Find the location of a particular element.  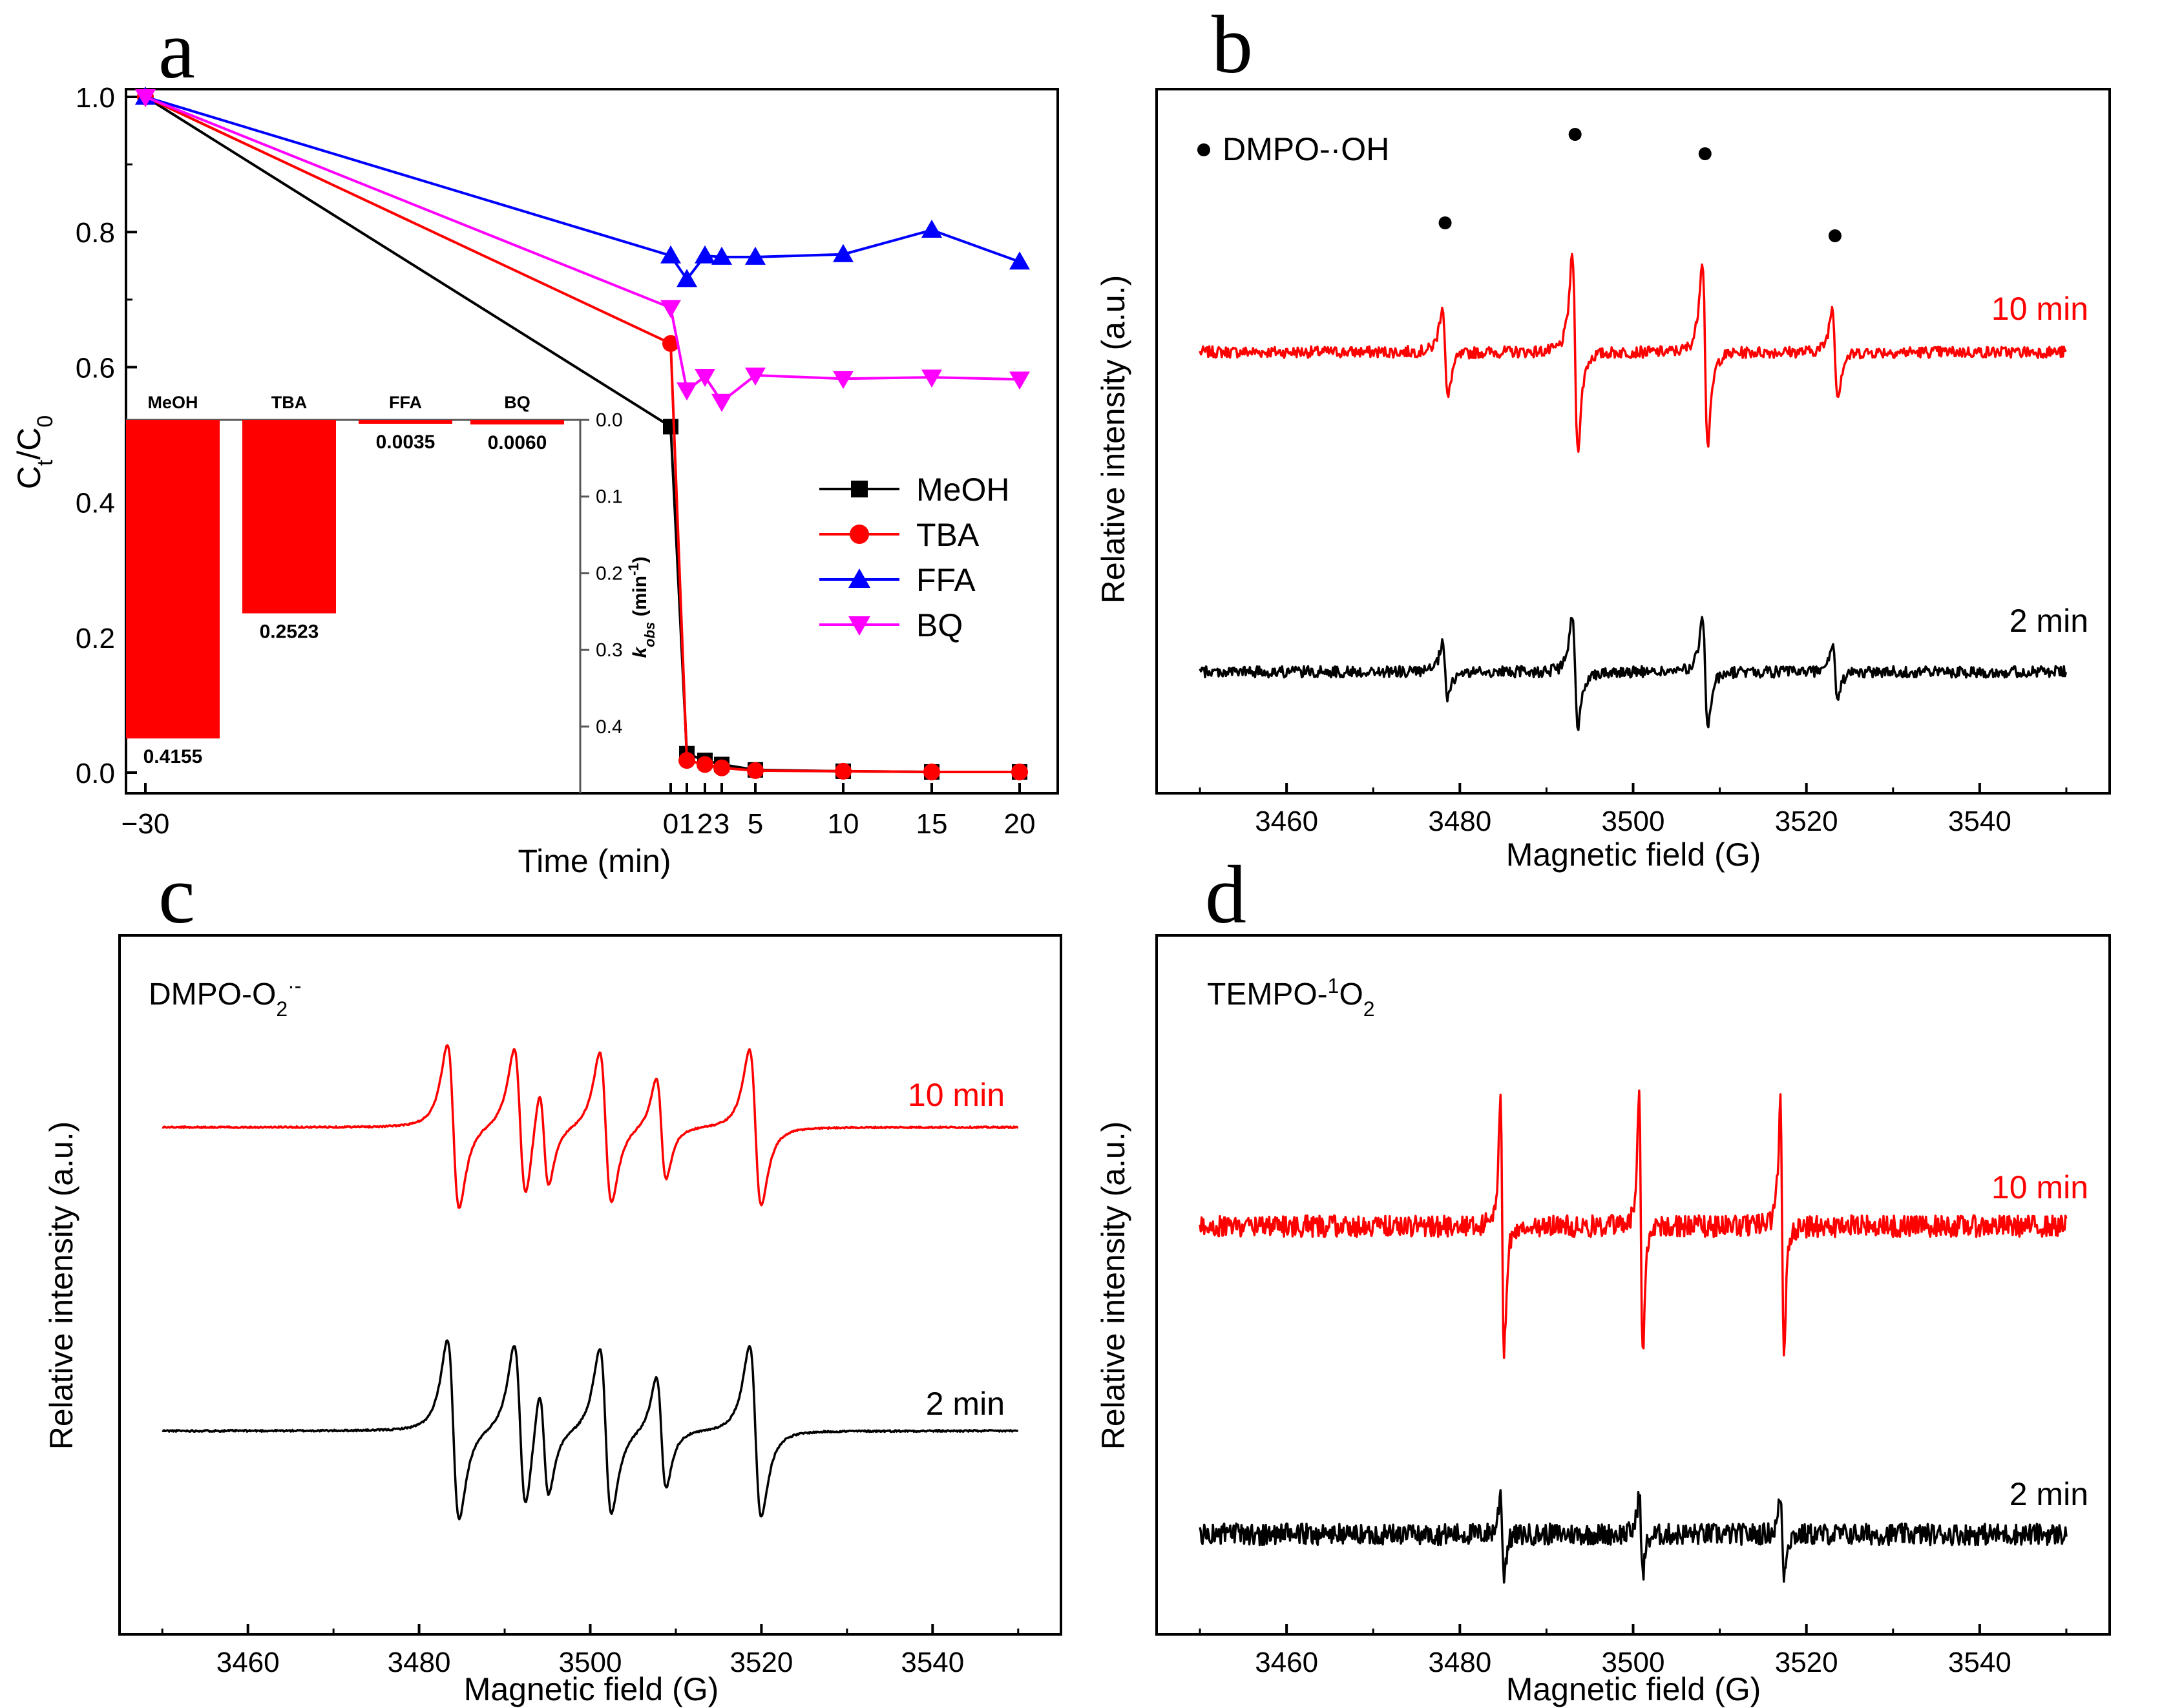

inset-category-label: FFA is located at coordinates (406, 402).